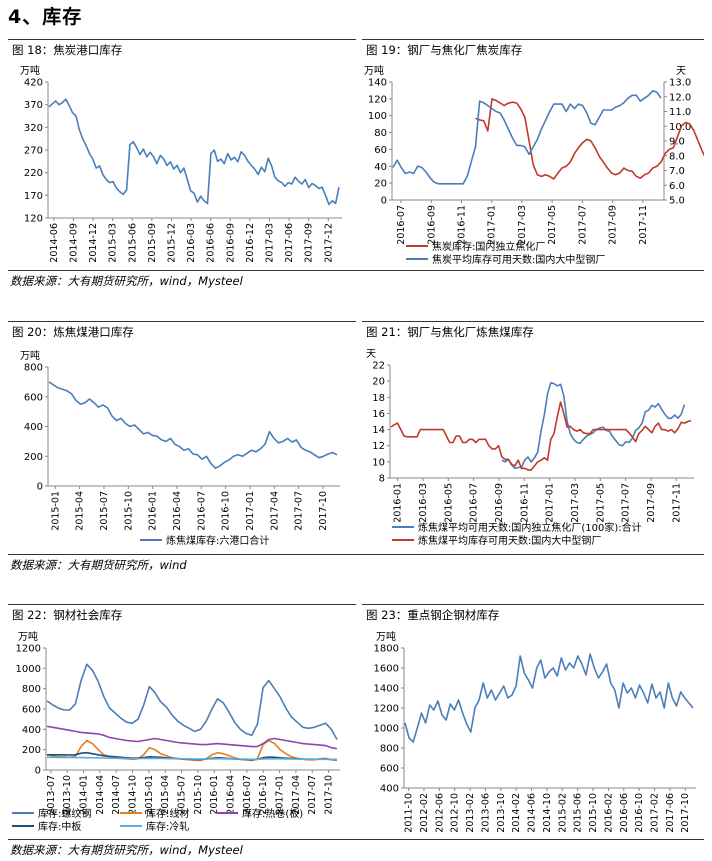 The height and width of the screenshot is (861, 712). Describe the element at coordinates (398, 503) in the screenshot. I see `fig21-x-tick-label: 2016-01` at that location.